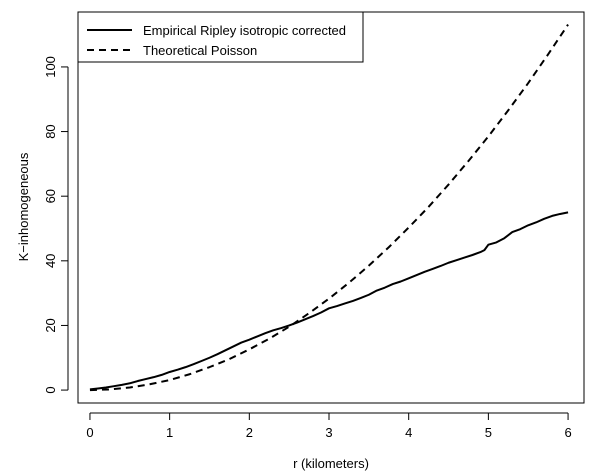 This screenshot has width=590, height=472. What do you see at coordinates (50, 131) in the screenshot?
I see `y-tick-label: 80` at bounding box center [50, 131].